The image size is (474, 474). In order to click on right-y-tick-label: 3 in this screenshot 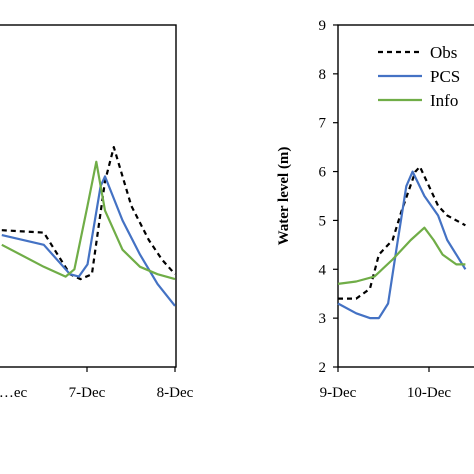, I will do `click(323, 319)`.